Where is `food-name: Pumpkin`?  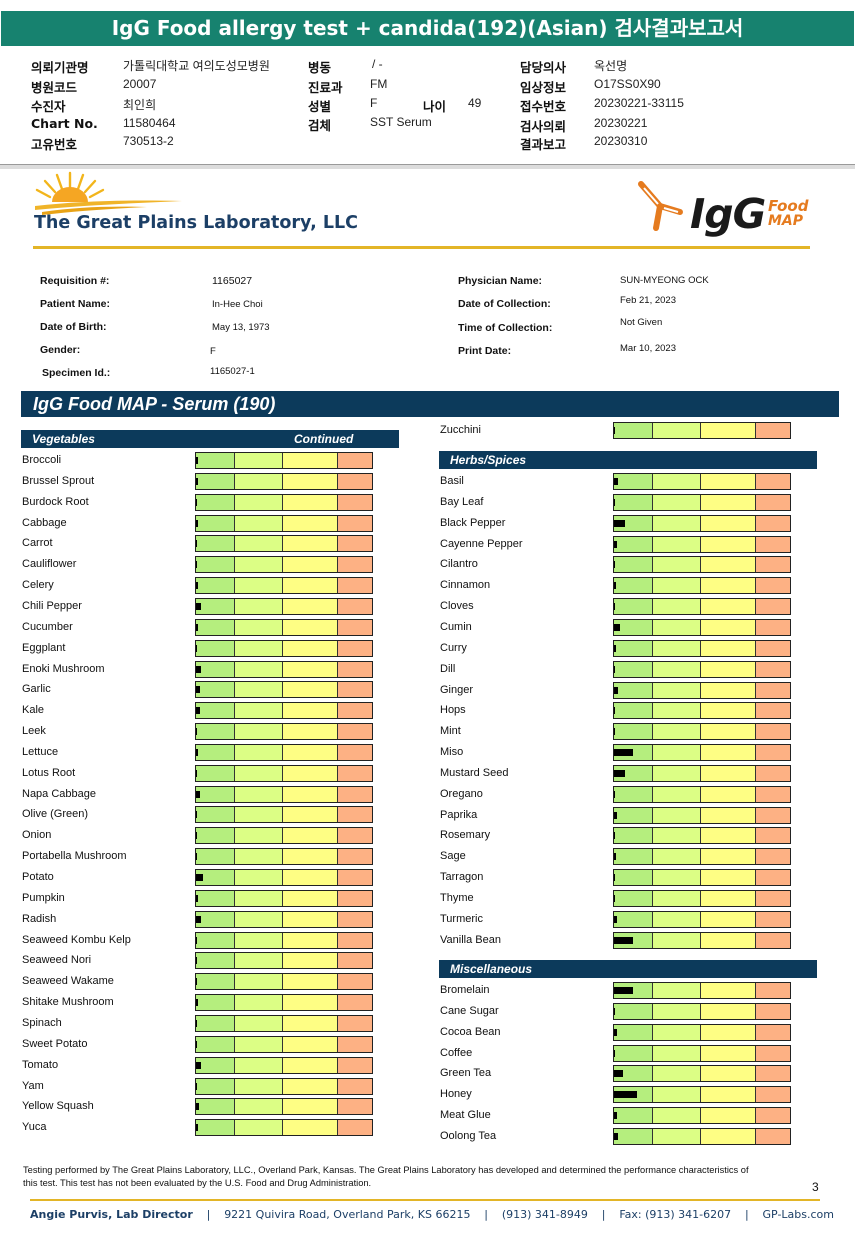
food-name: Pumpkin is located at coordinates (43, 897).